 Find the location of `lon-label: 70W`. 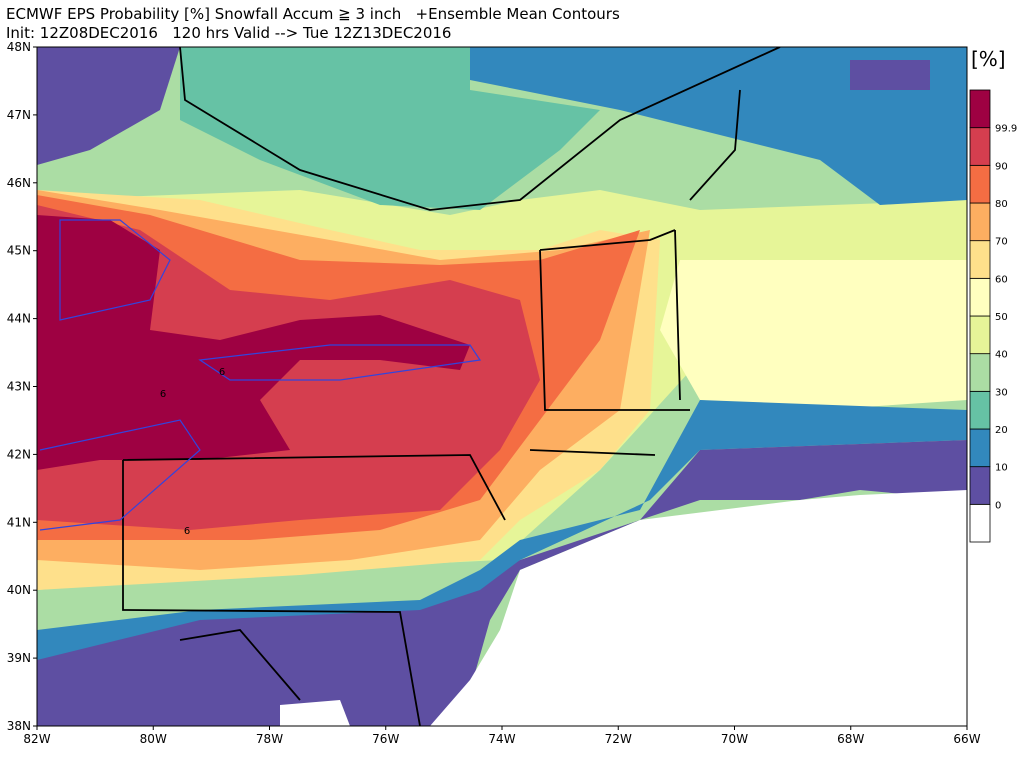

lon-label: 70W is located at coordinates (734, 739).